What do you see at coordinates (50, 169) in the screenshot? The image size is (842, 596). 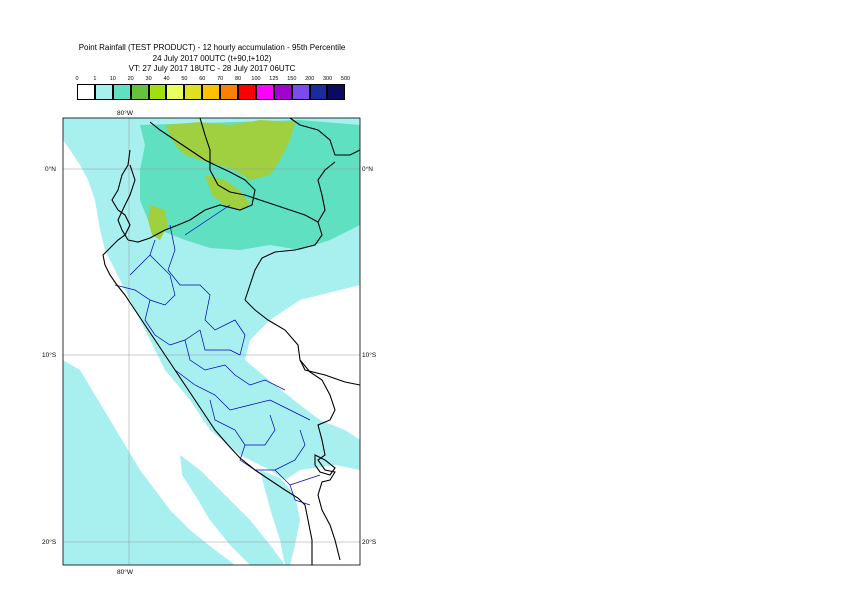 I see `lat-label-0n-left: 0°N` at bounding box center [50, 169].